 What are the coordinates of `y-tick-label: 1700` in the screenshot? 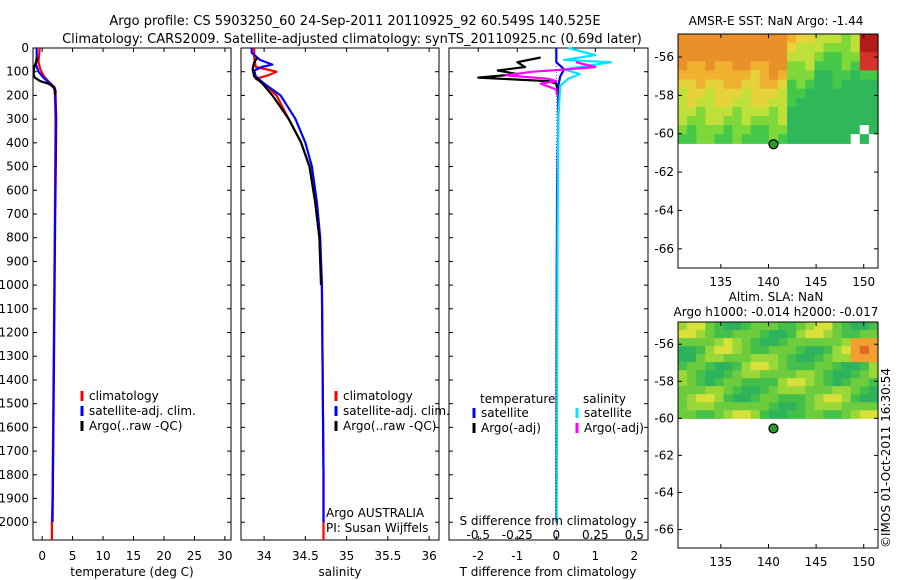 It's located at (14, 451).